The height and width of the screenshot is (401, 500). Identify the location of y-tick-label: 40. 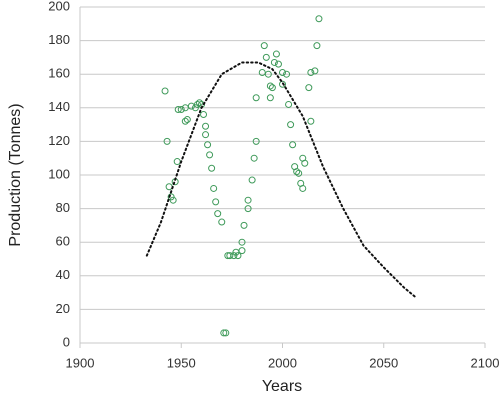
(63, 274).